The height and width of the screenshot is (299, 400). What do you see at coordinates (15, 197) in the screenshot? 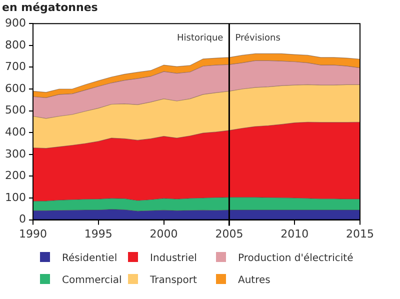
I see `y-tick-label: 100` at bounding box center [15, 197].